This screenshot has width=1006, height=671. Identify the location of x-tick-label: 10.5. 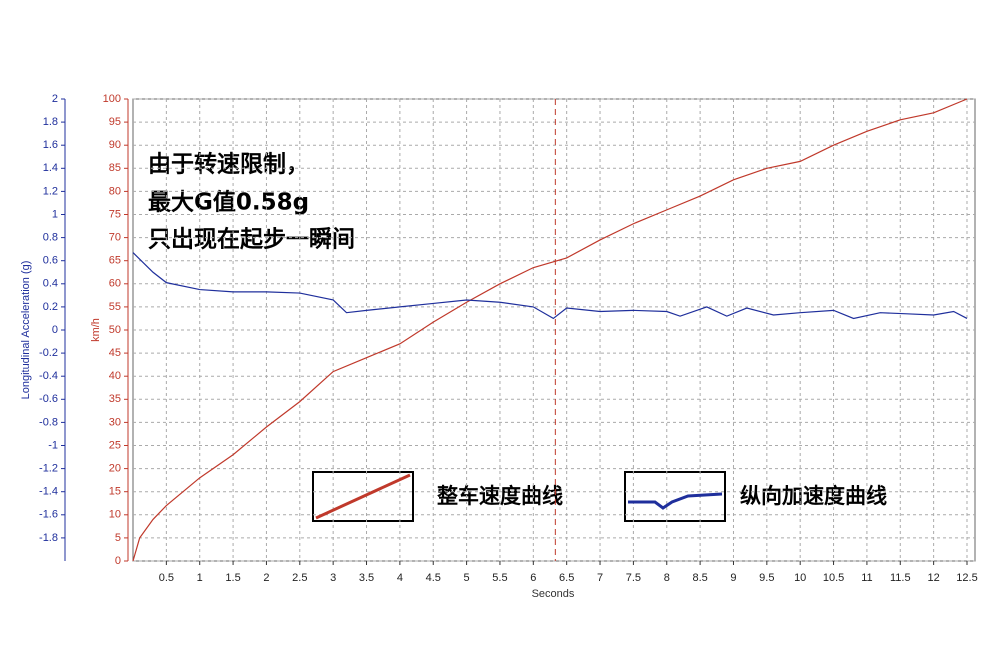
(833, 578).